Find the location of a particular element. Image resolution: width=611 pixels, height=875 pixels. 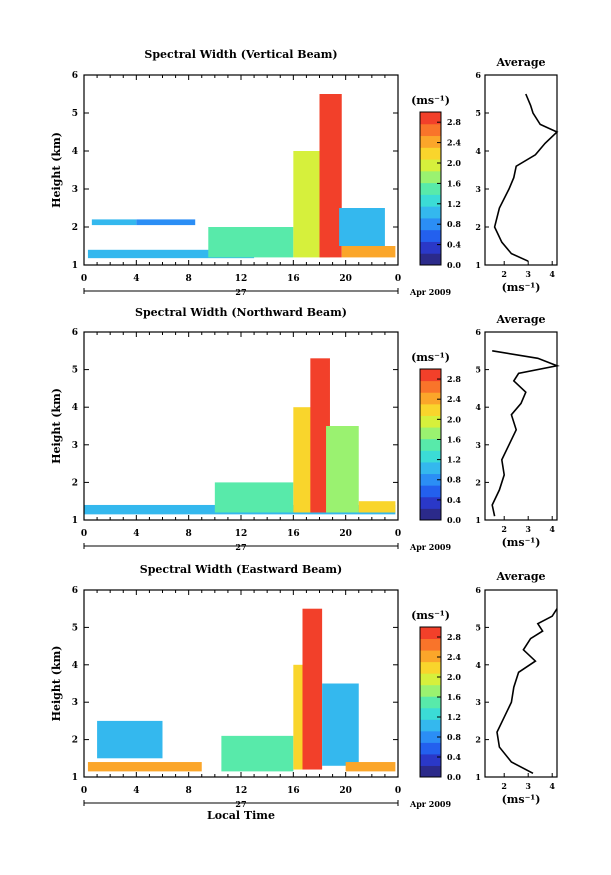

colorbar-label: 2.4 is located at coordinates (454, 657).